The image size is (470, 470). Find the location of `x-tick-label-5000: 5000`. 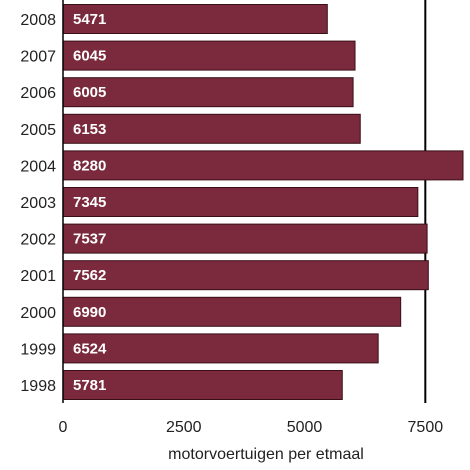

x-tick-label-5000: 5000 is located at coordinates (305, 427).